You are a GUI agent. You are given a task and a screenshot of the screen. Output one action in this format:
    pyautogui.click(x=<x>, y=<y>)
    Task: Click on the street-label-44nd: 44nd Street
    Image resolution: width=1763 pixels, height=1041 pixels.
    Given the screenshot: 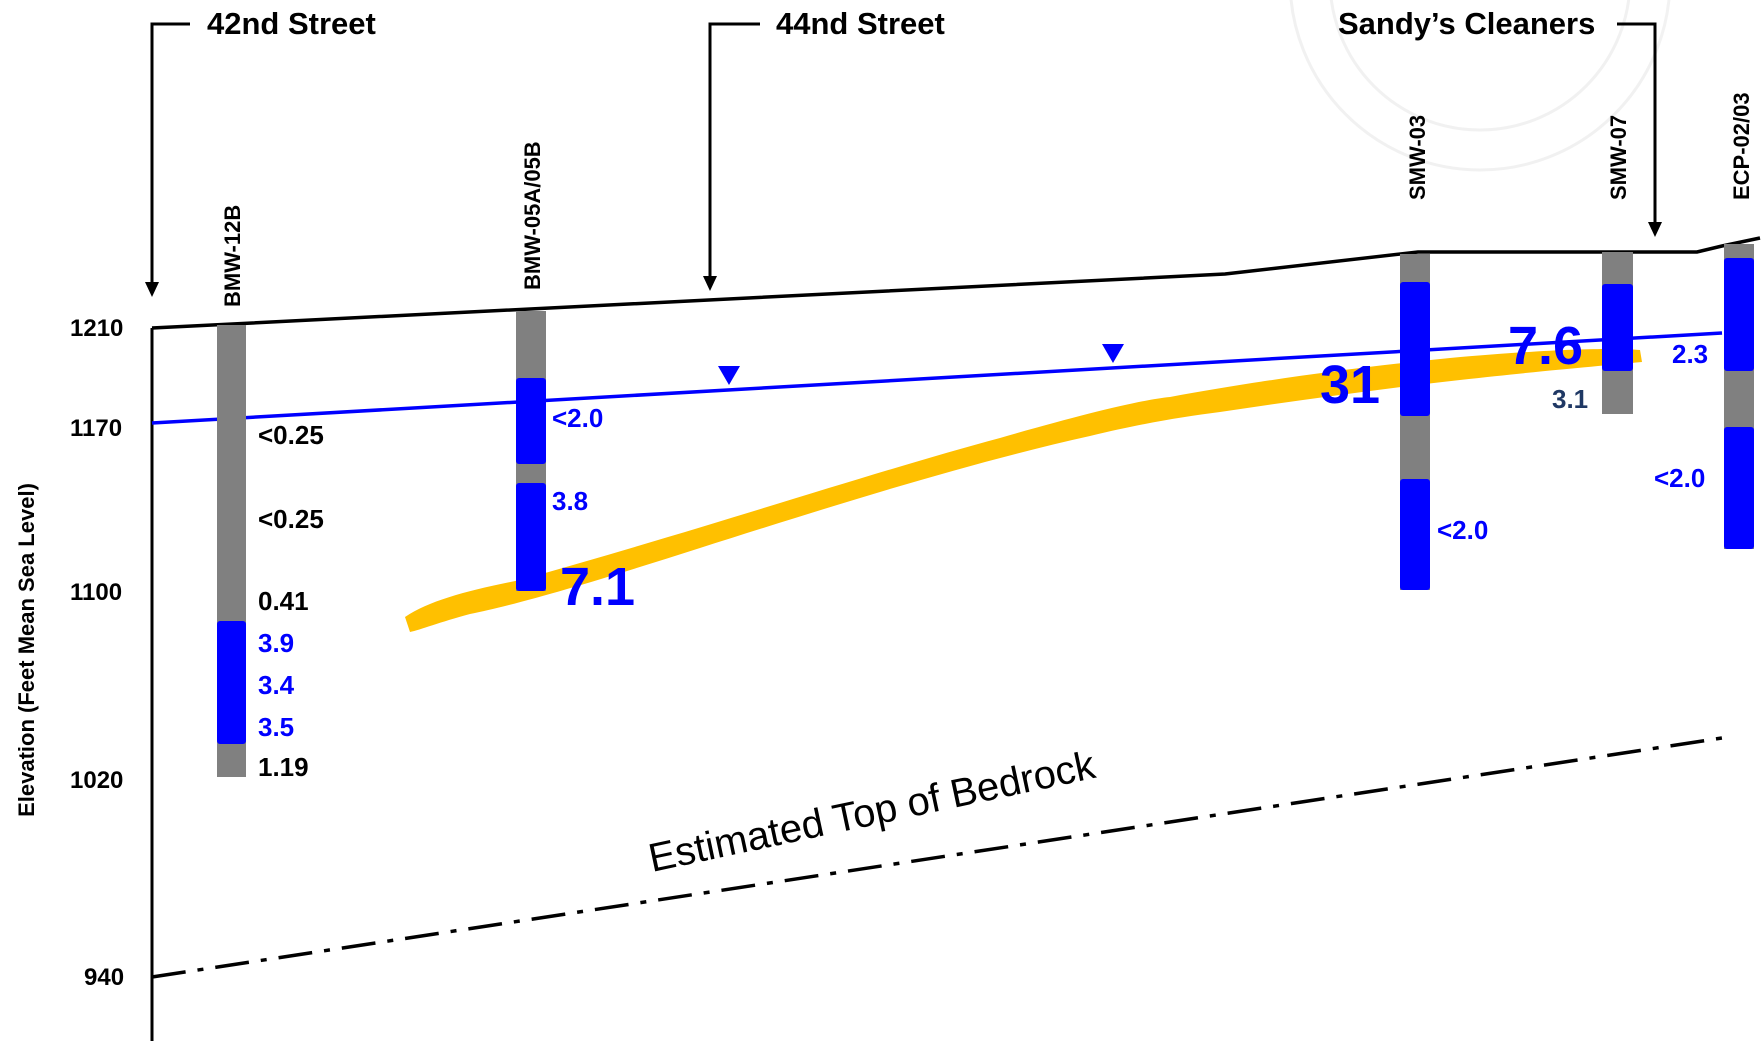 What is the action you would take?
    pyautogui.click(x=860, y=23)
    